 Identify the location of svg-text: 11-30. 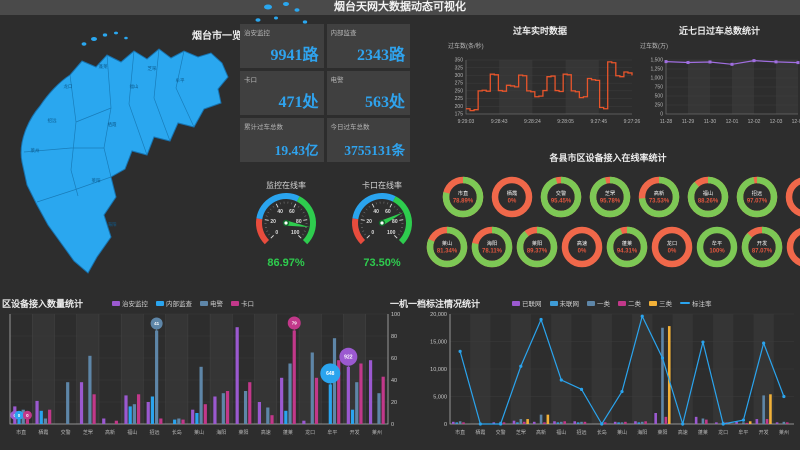
(710, 122).